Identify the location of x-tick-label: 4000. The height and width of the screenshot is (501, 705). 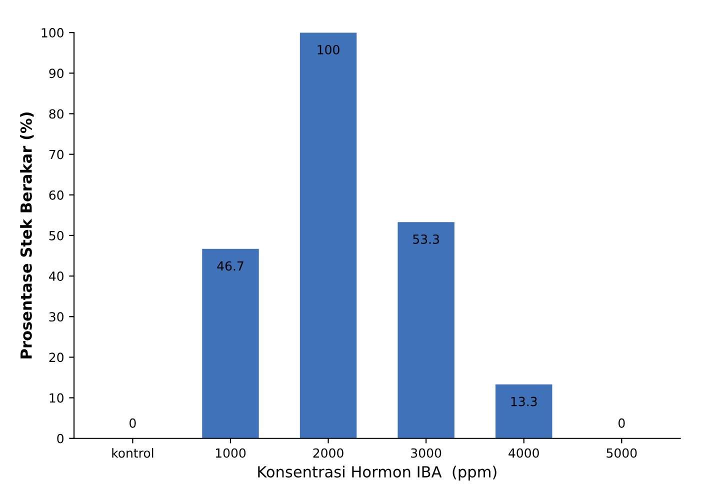
(523, 453).